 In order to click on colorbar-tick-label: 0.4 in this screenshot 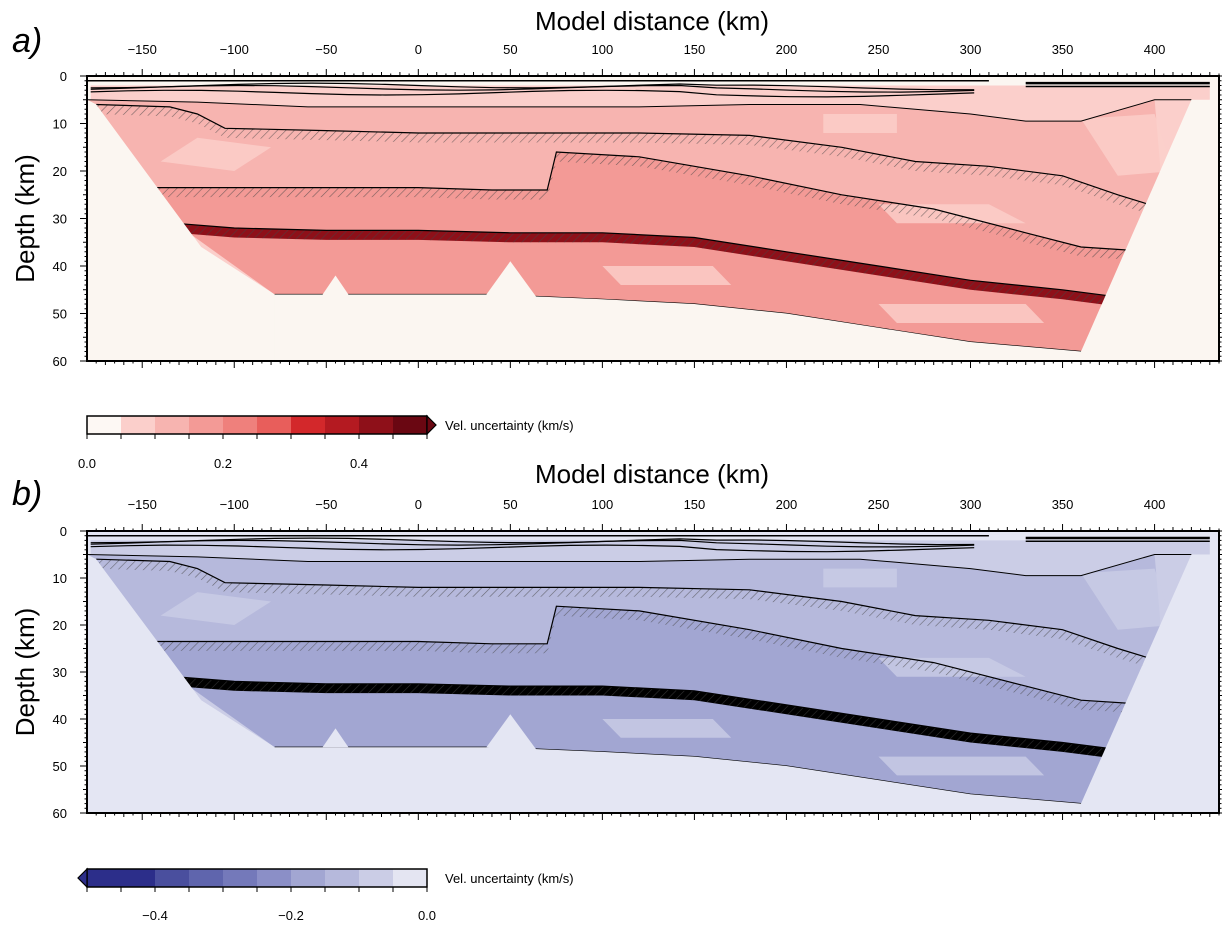, I will do `click(359, 463)`.